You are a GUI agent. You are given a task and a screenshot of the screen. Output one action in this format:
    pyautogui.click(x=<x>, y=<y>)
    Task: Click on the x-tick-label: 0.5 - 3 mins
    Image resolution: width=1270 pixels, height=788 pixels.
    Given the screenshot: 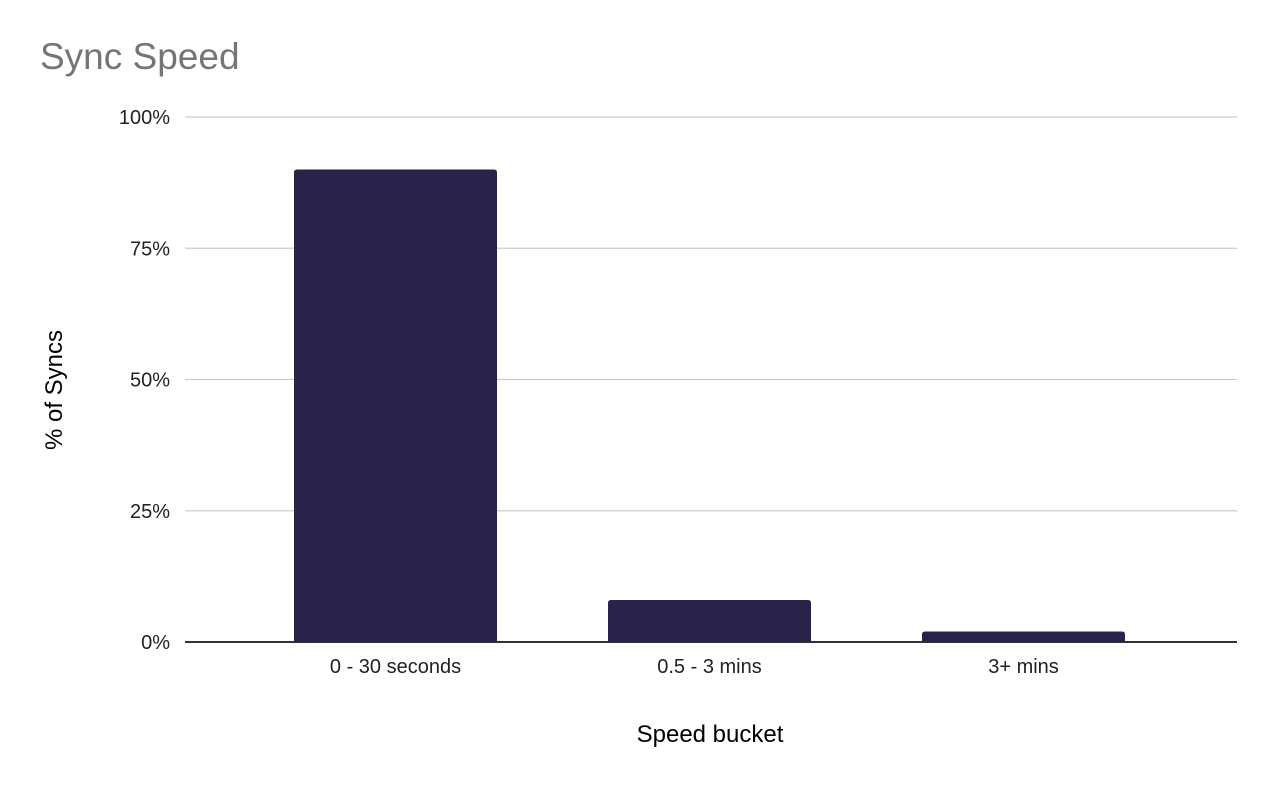 What is the action you would take?
    pyautogui.click(x=709, y=667)
    